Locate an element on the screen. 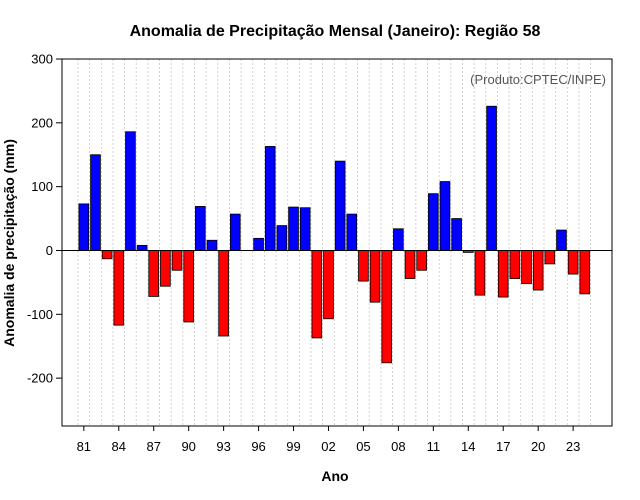  bar-2016 is located at coordinates (491, 178).